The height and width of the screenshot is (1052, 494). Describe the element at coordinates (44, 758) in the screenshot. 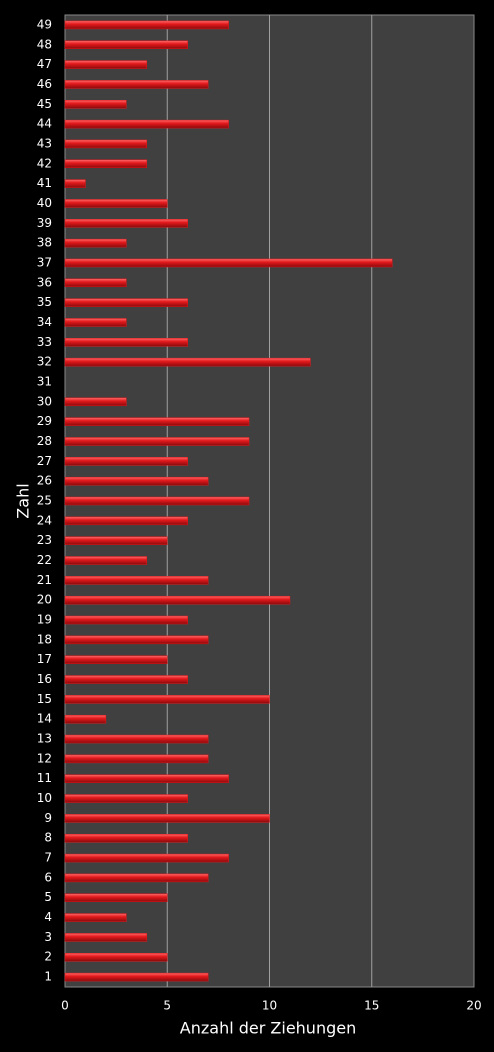

I see `y-tick-label: 12` at that location.